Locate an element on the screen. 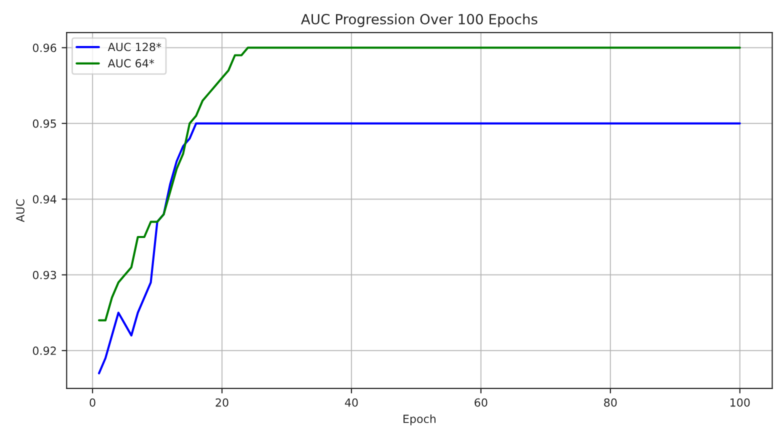 The height and width of the screenshot is (434, 784). x-tick-label: 20 is located at coordinates (222, 402).